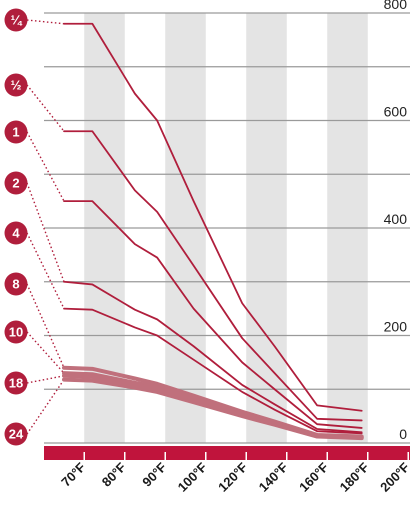  Describe the element at coordinates (396, 327) in the screenshot. I see `y-tick-label: 200` at that location.